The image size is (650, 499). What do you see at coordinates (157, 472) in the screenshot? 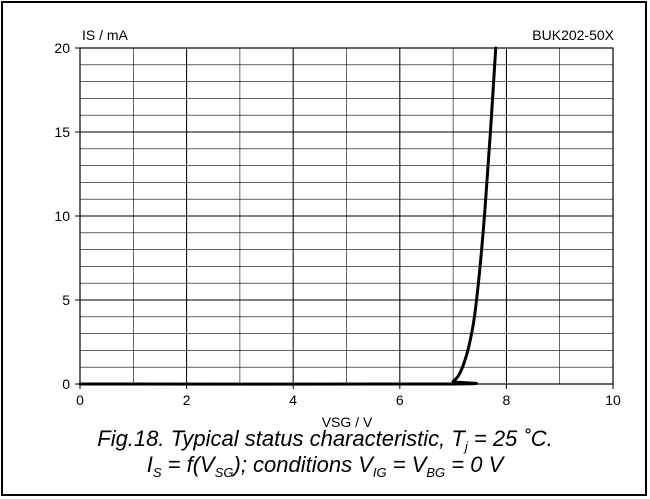
I see `caption-subscript: S` at bounding box center [157, 472].